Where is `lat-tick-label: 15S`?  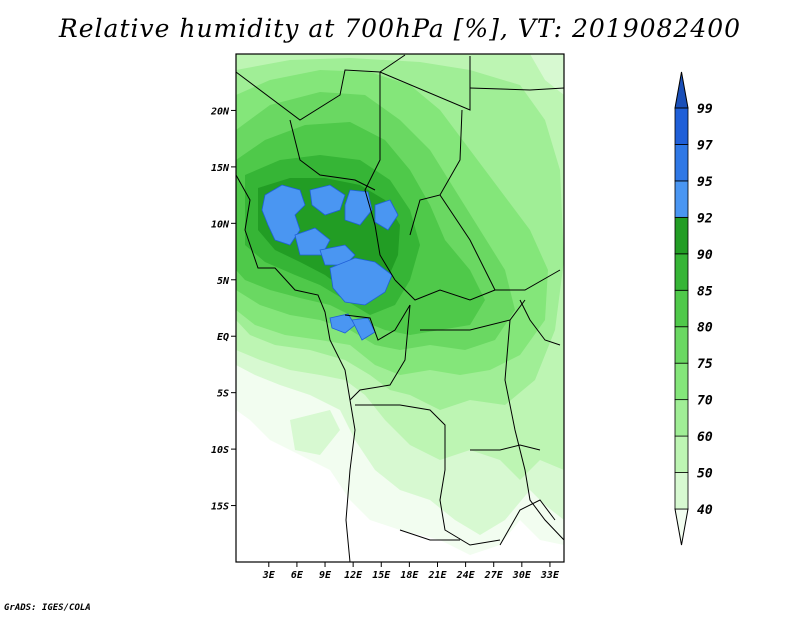
lat-tick-label: 15S is located at coordinates (220, 507).